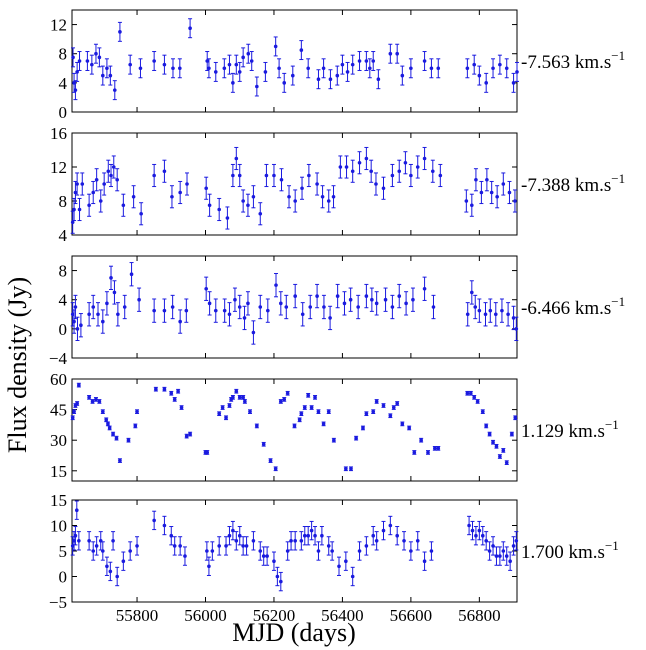 Image resolution: width=646 pixels, height=650 pixels. Describe the element at coordinates (573, 183) in the screenshot. I see `velocity-label: -7.388 km.s−1` at that location.